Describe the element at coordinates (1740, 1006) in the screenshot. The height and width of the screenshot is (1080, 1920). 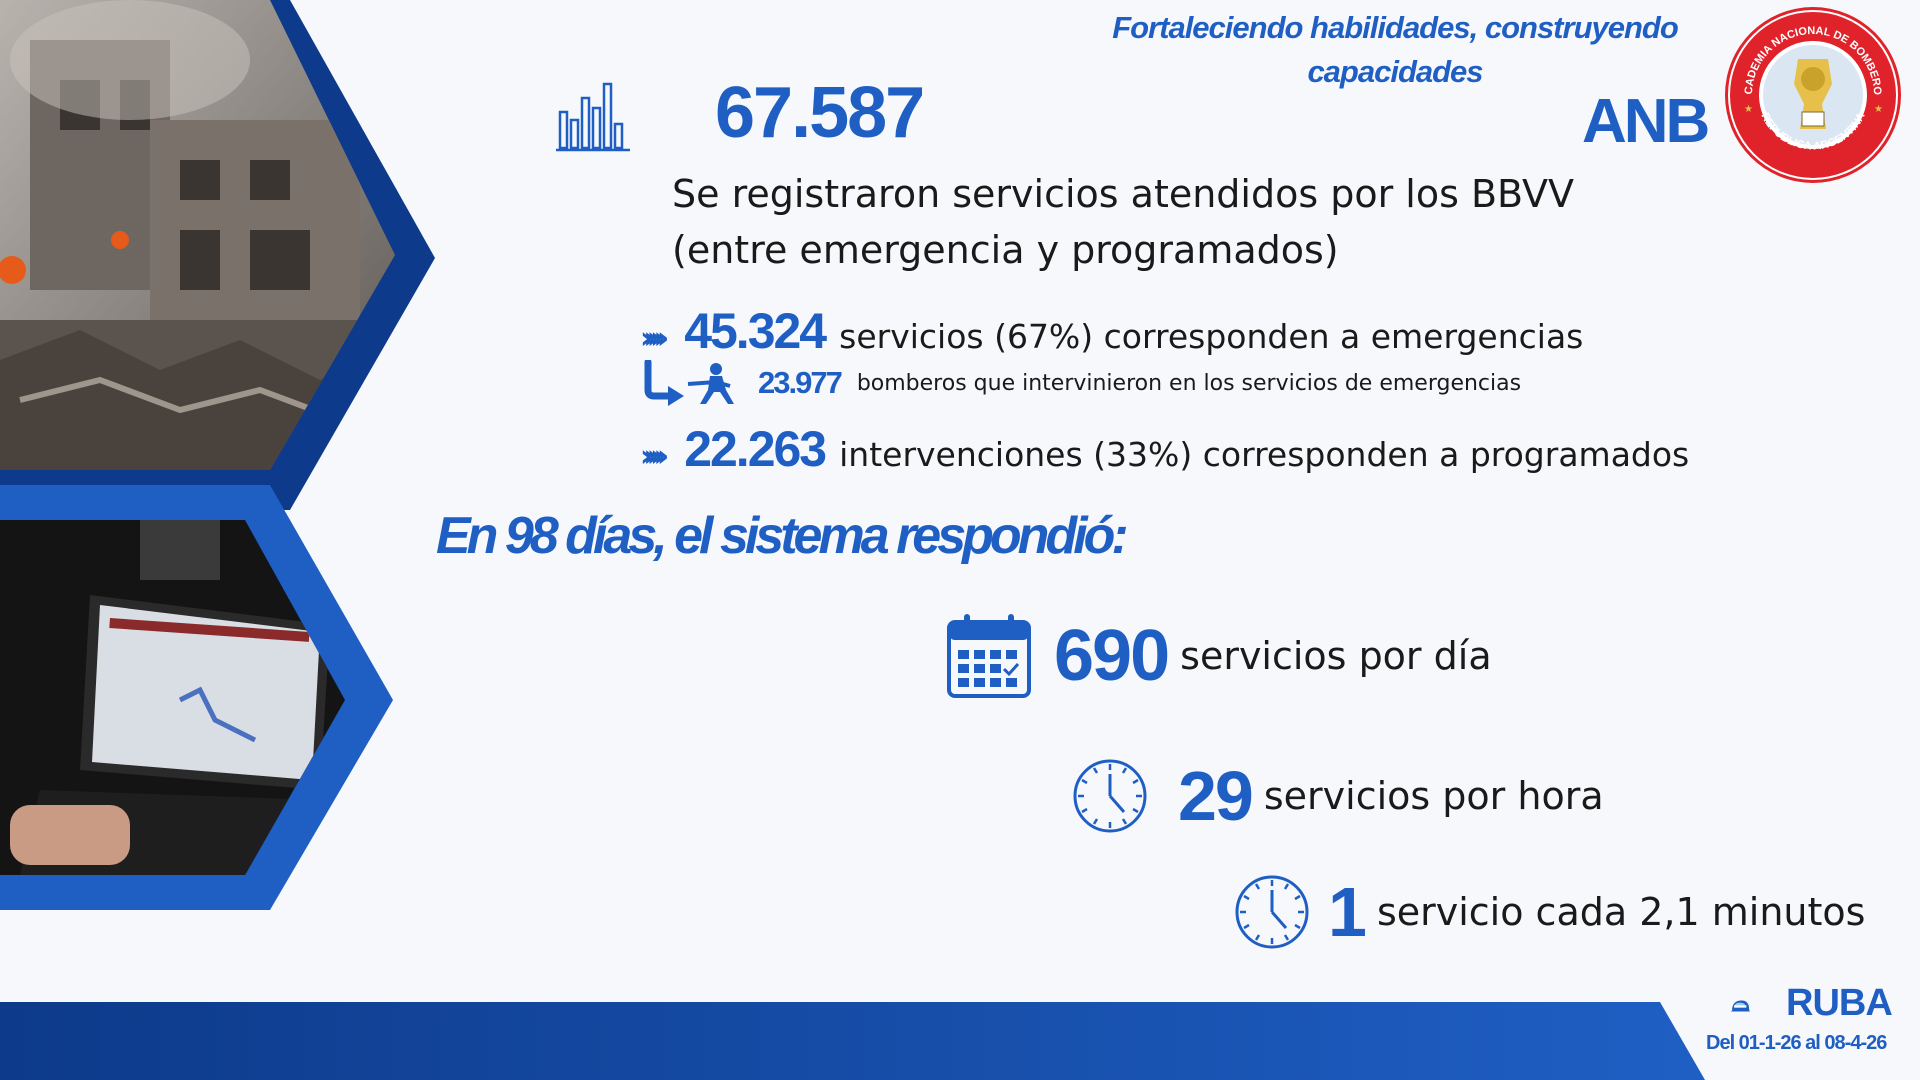
I see `helmet-icon` at that location.